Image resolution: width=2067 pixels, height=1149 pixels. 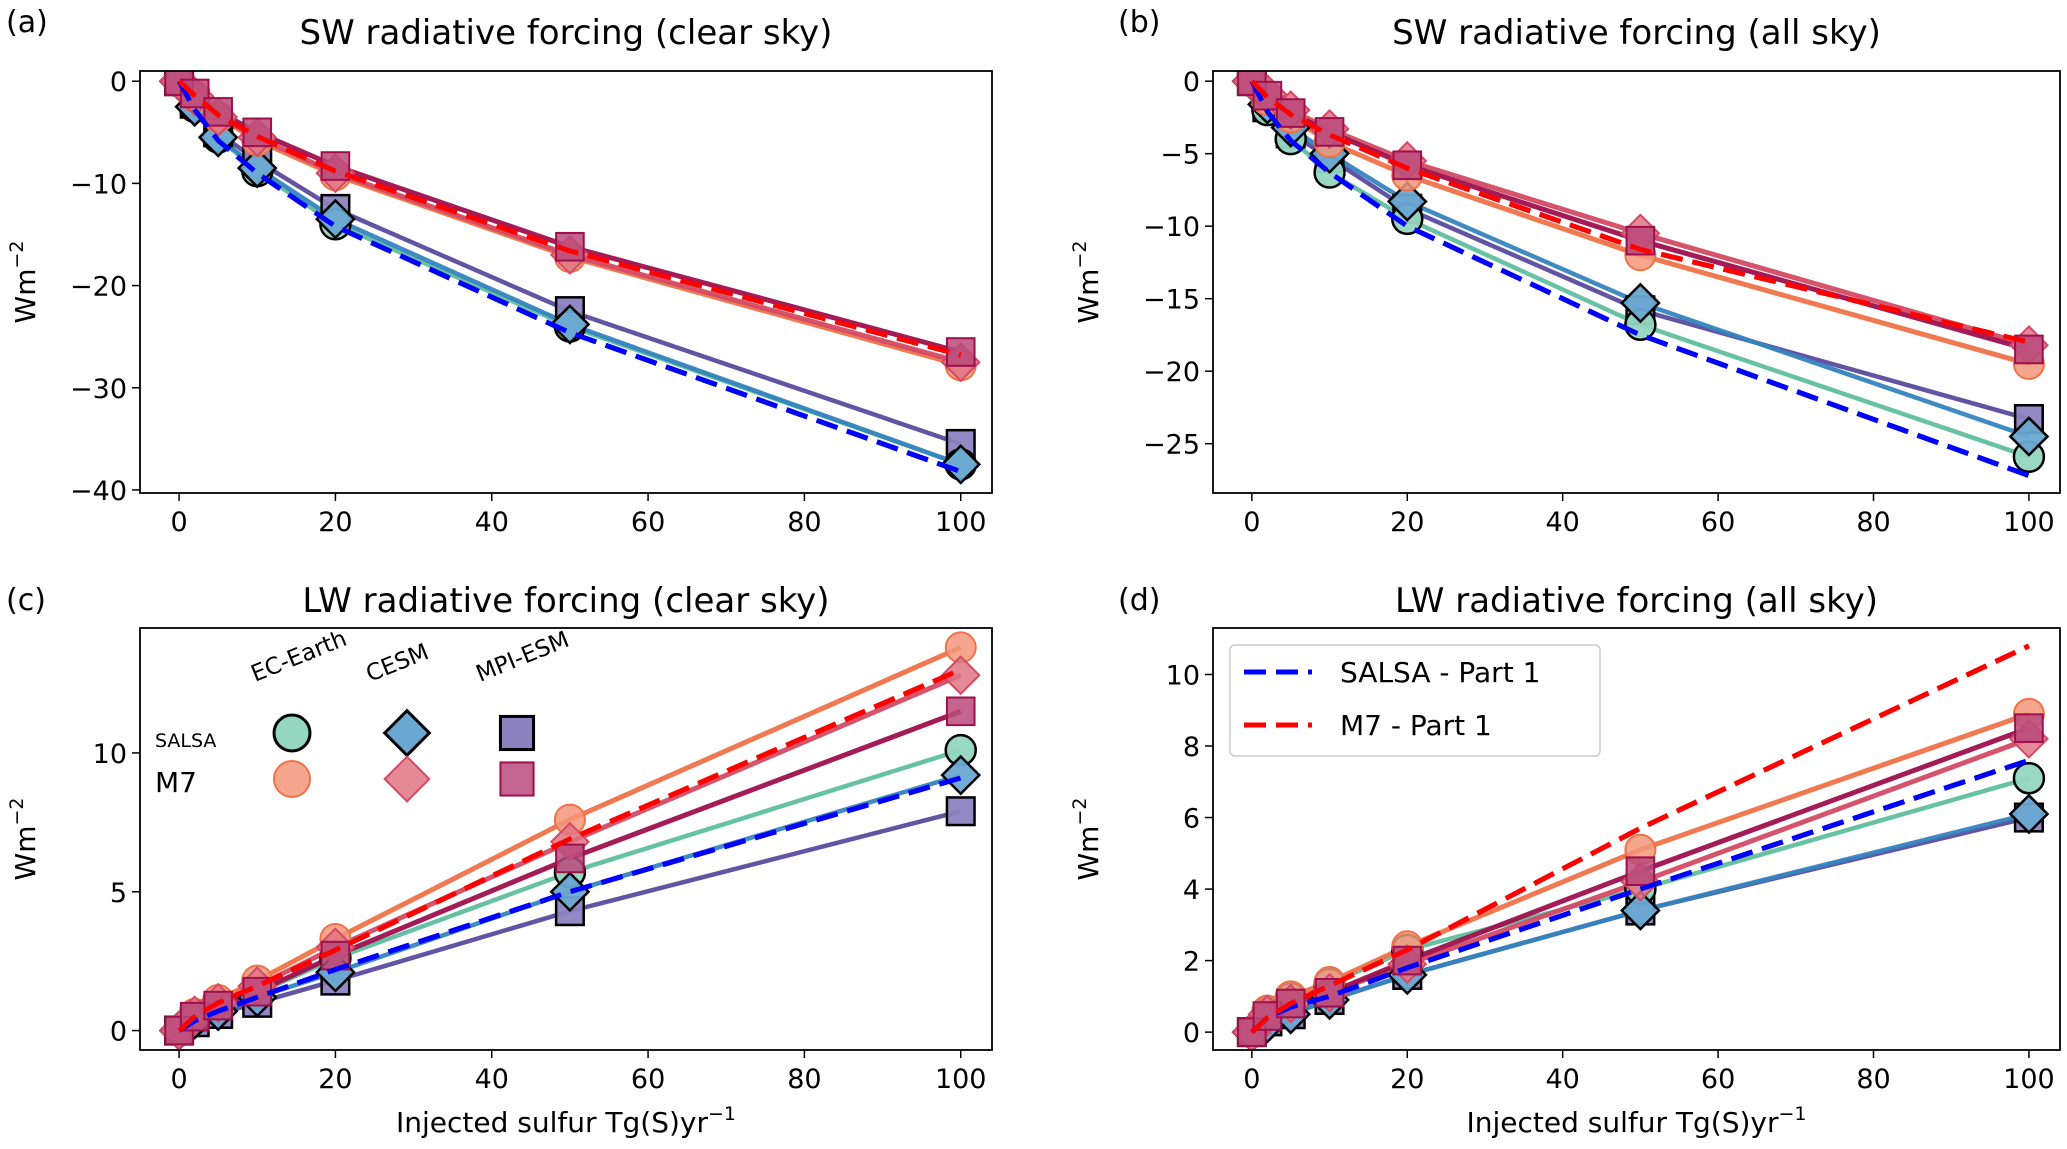 What do you see at coordinates (1440, 672) in the screenshot?
I see `legend-label: SALSA - Part 1` at bounding box center [1440, 672].